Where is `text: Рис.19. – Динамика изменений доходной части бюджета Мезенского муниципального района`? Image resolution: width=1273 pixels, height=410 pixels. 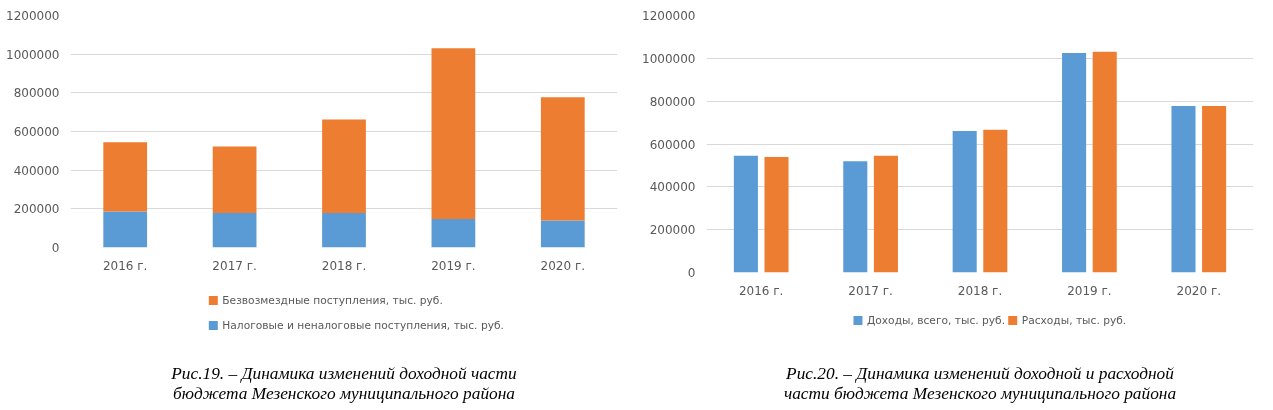
text: Рис.19. – Динамика изменений доходной части бюджета Мезенского муниципального района is located at coordinates (344, 383).